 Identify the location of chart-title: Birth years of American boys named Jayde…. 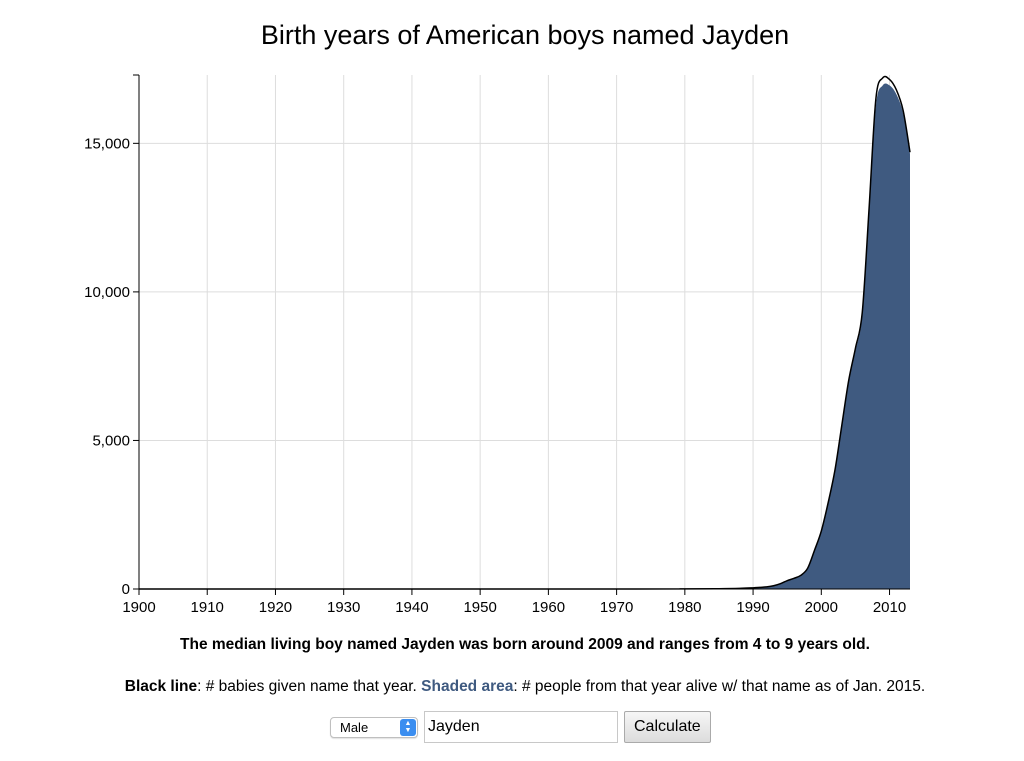
(525, 35).